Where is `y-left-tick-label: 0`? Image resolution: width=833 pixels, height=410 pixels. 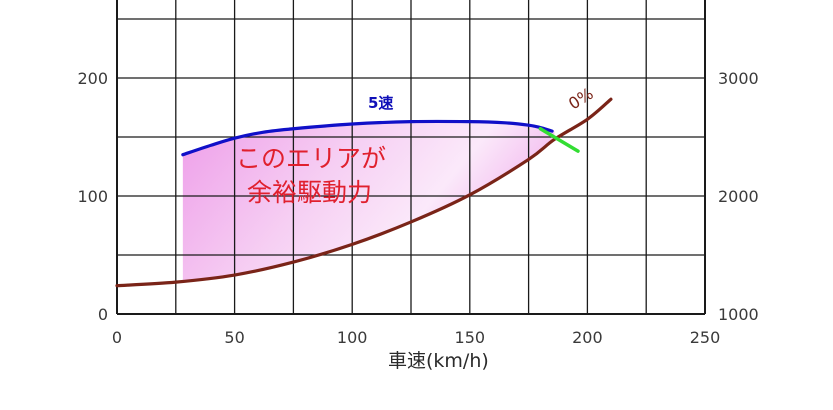
y-left-tick-label: 0 is located at coordinates (103, 314).